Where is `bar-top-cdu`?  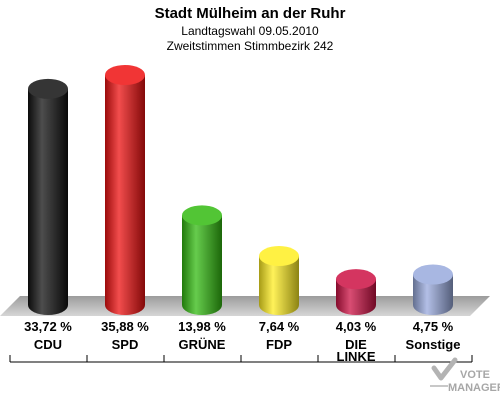
bar-top-cdu is located at coordinates (48, 88).